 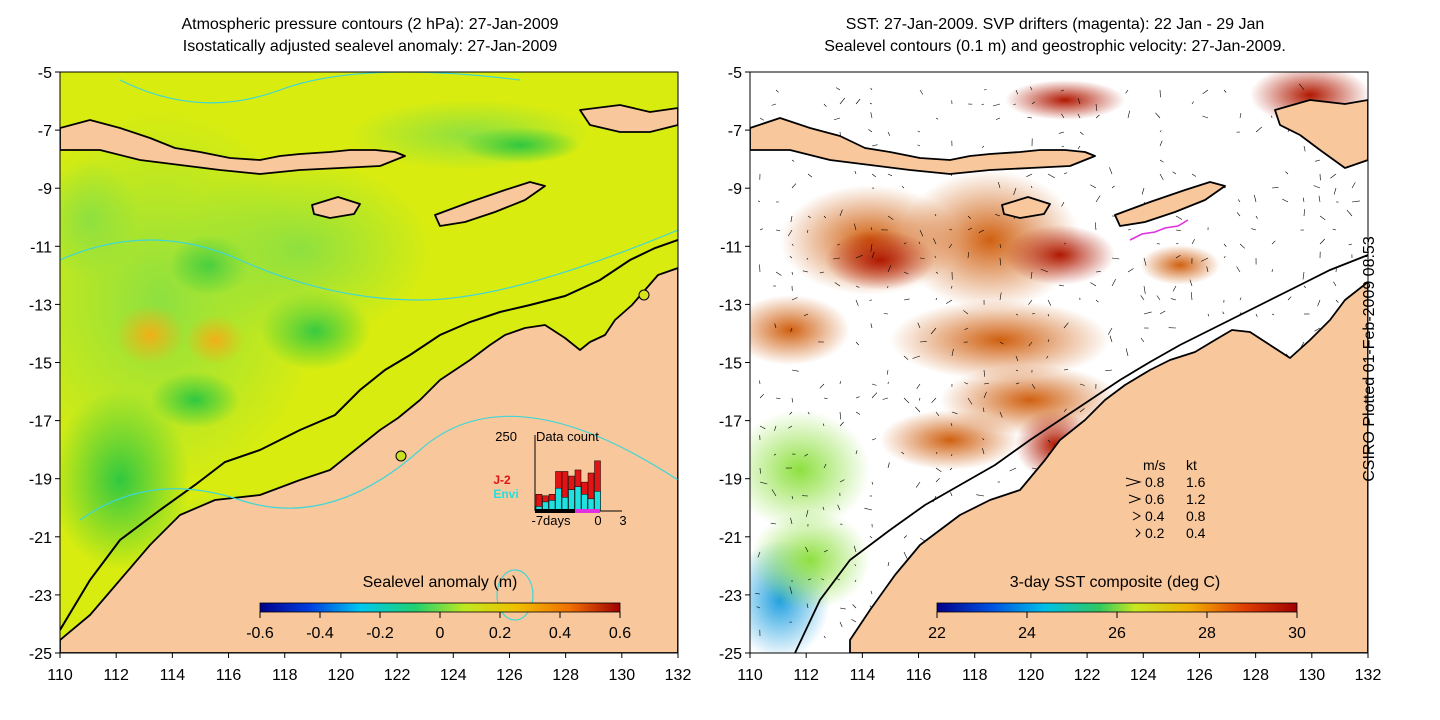 What do you see at coordinates (628, 118) in the screenshot?
I see `north-islands` at bounding box center [628, 118].